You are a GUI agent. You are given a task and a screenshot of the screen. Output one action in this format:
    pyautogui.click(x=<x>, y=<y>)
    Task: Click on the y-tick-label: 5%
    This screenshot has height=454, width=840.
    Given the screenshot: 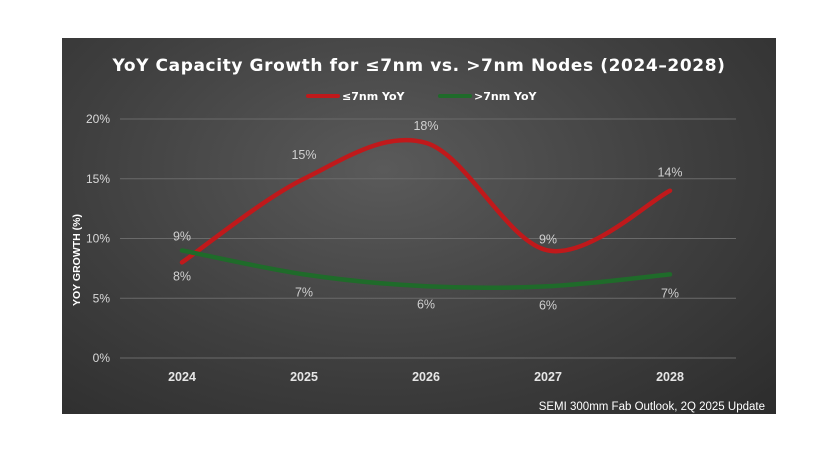 What is the action you would take?
    pyautogui.click(x=102, y=298)
    